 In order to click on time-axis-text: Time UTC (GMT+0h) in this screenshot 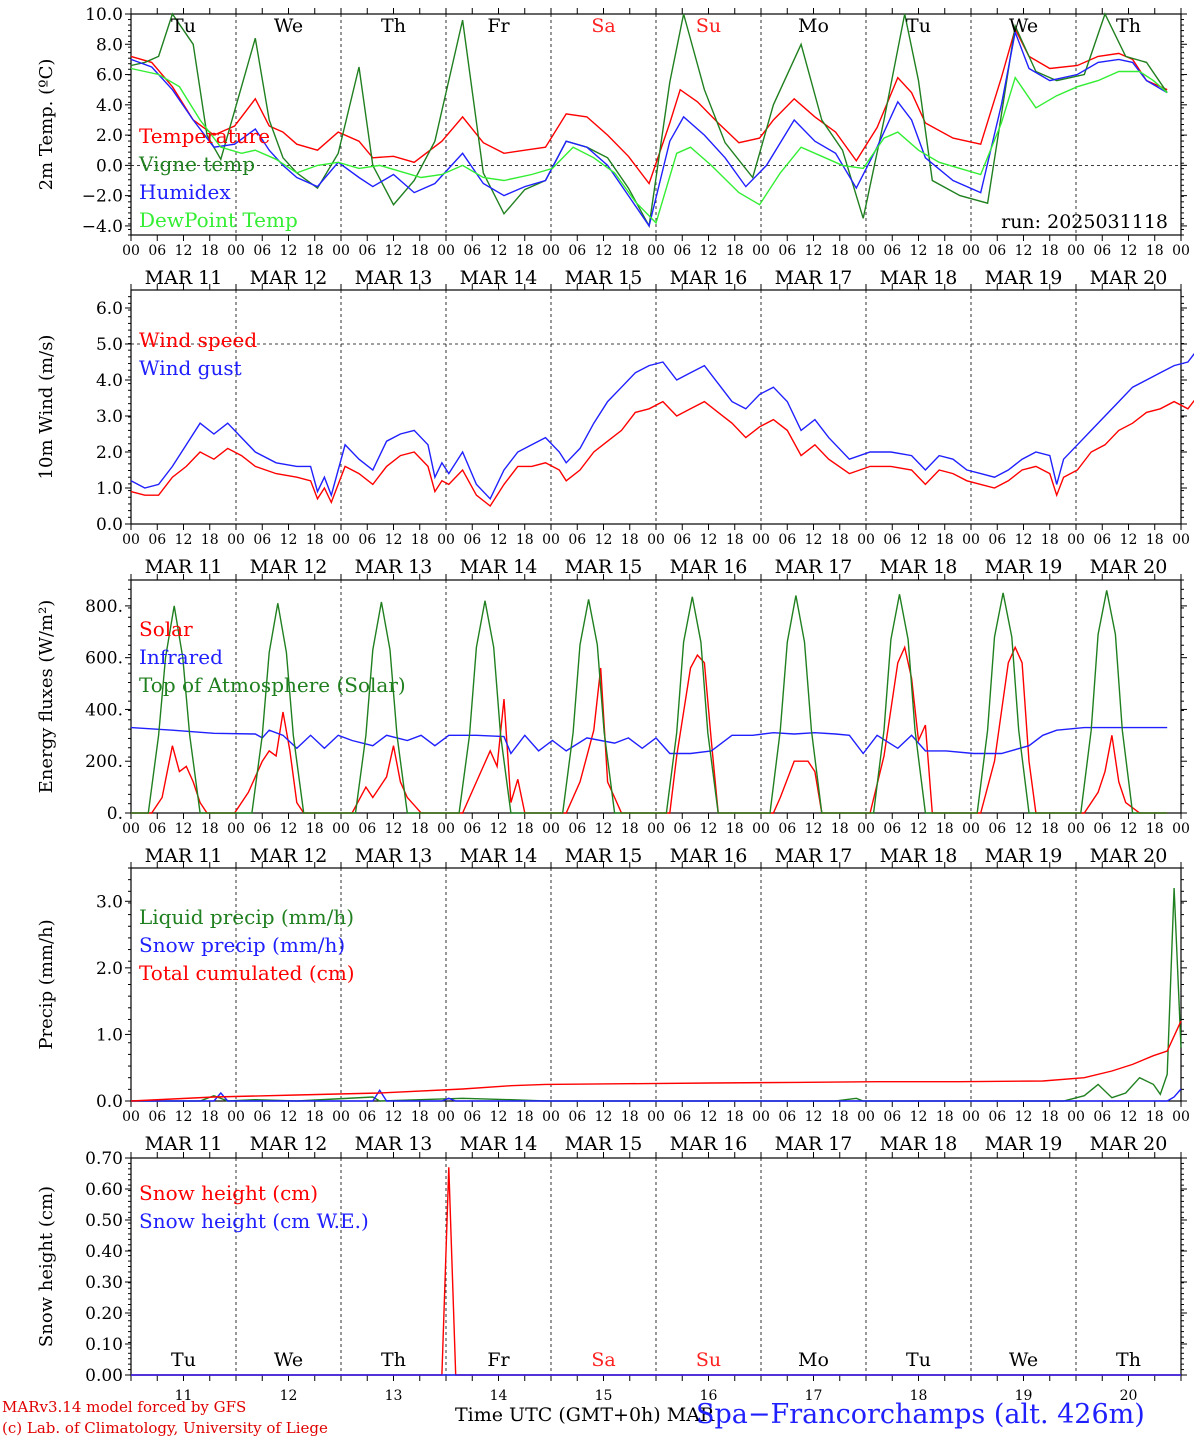, I will do `click(558, 1415)`.